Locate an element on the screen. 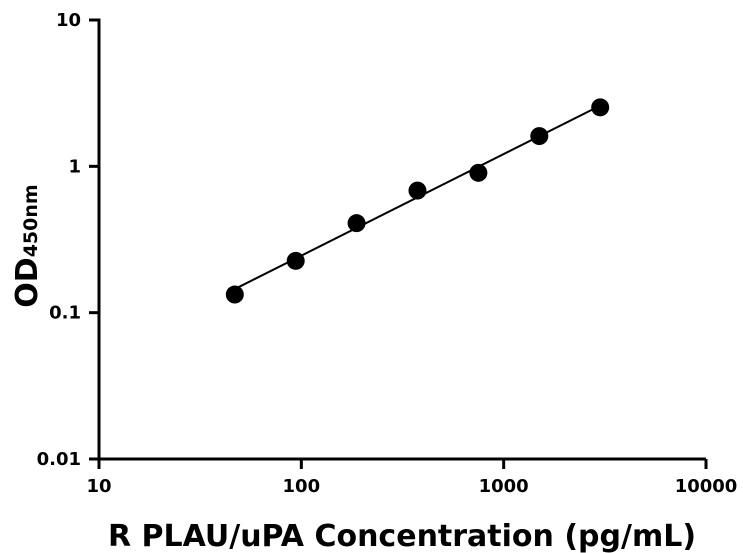 The image size is (743, 553). y-axis-title: OD450nm is located at coordinates (27, 245).